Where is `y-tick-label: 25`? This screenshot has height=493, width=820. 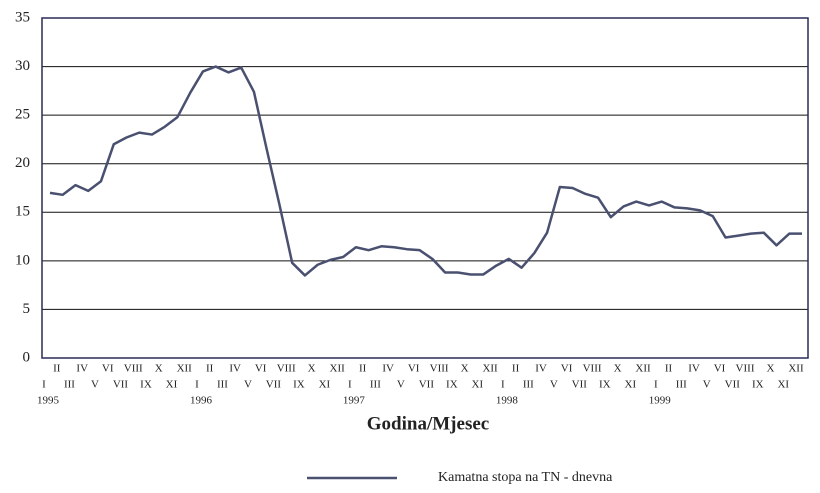
y-tick-label: 25 is located at coordinates (22, 115).